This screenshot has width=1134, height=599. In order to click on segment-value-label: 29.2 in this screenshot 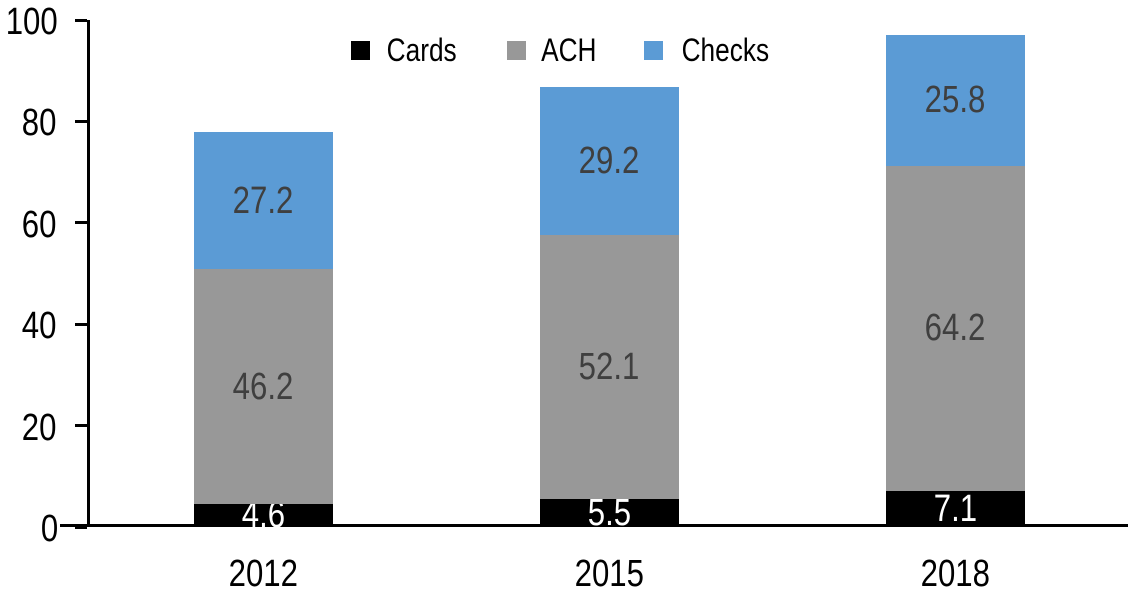, I will do `click(609, 160)`.